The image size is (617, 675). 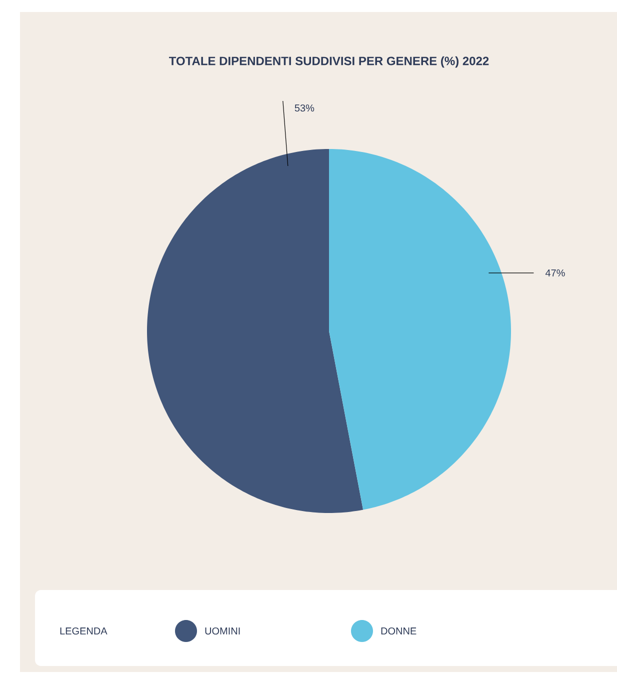 What do you see at coordinates (555, 272) in the screenshot?
I see `data-label: 47%` at bounding box center [555, 272].